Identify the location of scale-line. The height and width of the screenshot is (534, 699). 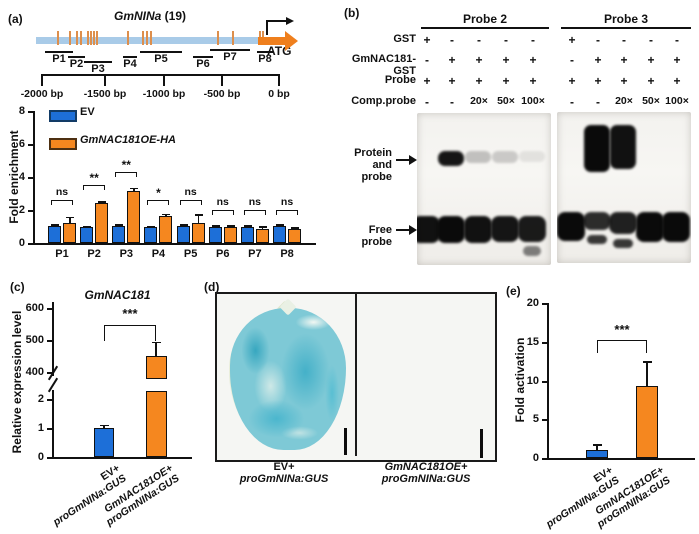
(159, 75).